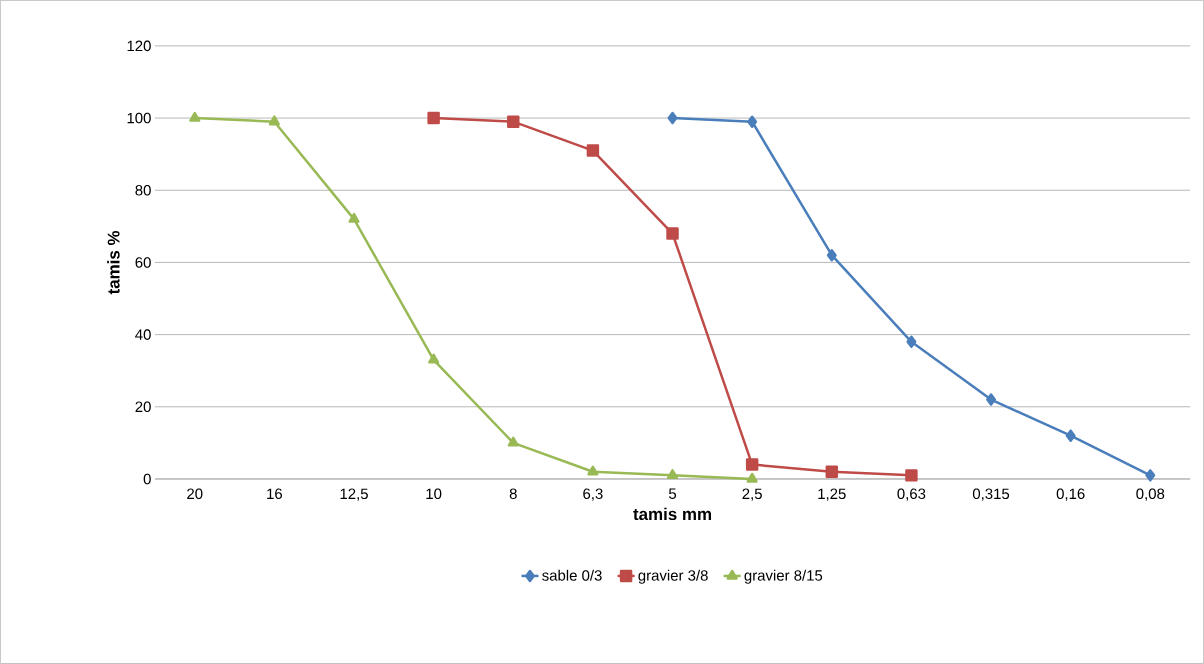 The height and width of the screenshot is (664, 1204). I want to click on y-tick-label: 0, so click(147, 479).